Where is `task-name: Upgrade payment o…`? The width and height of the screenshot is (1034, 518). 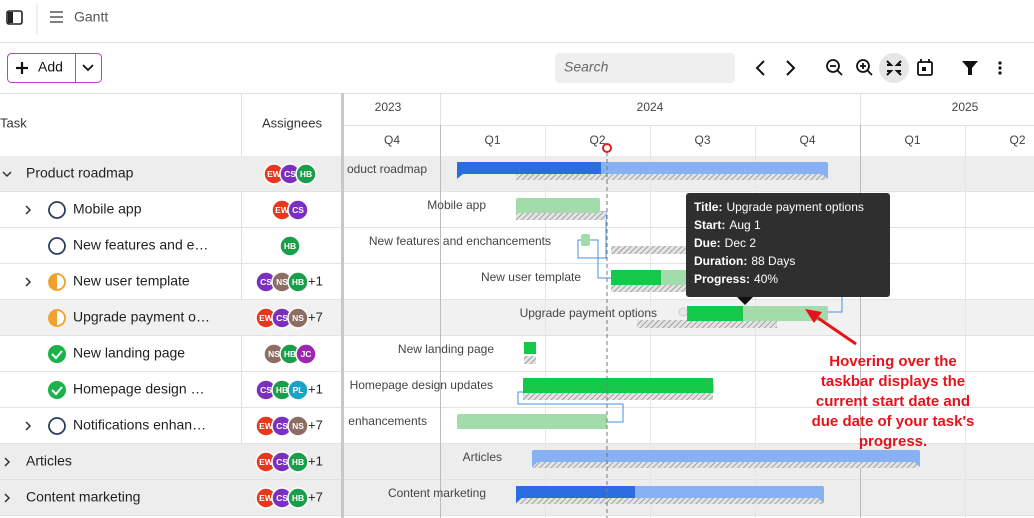
task-name: Upgrade payment o… is located at coordinates (141, 317).